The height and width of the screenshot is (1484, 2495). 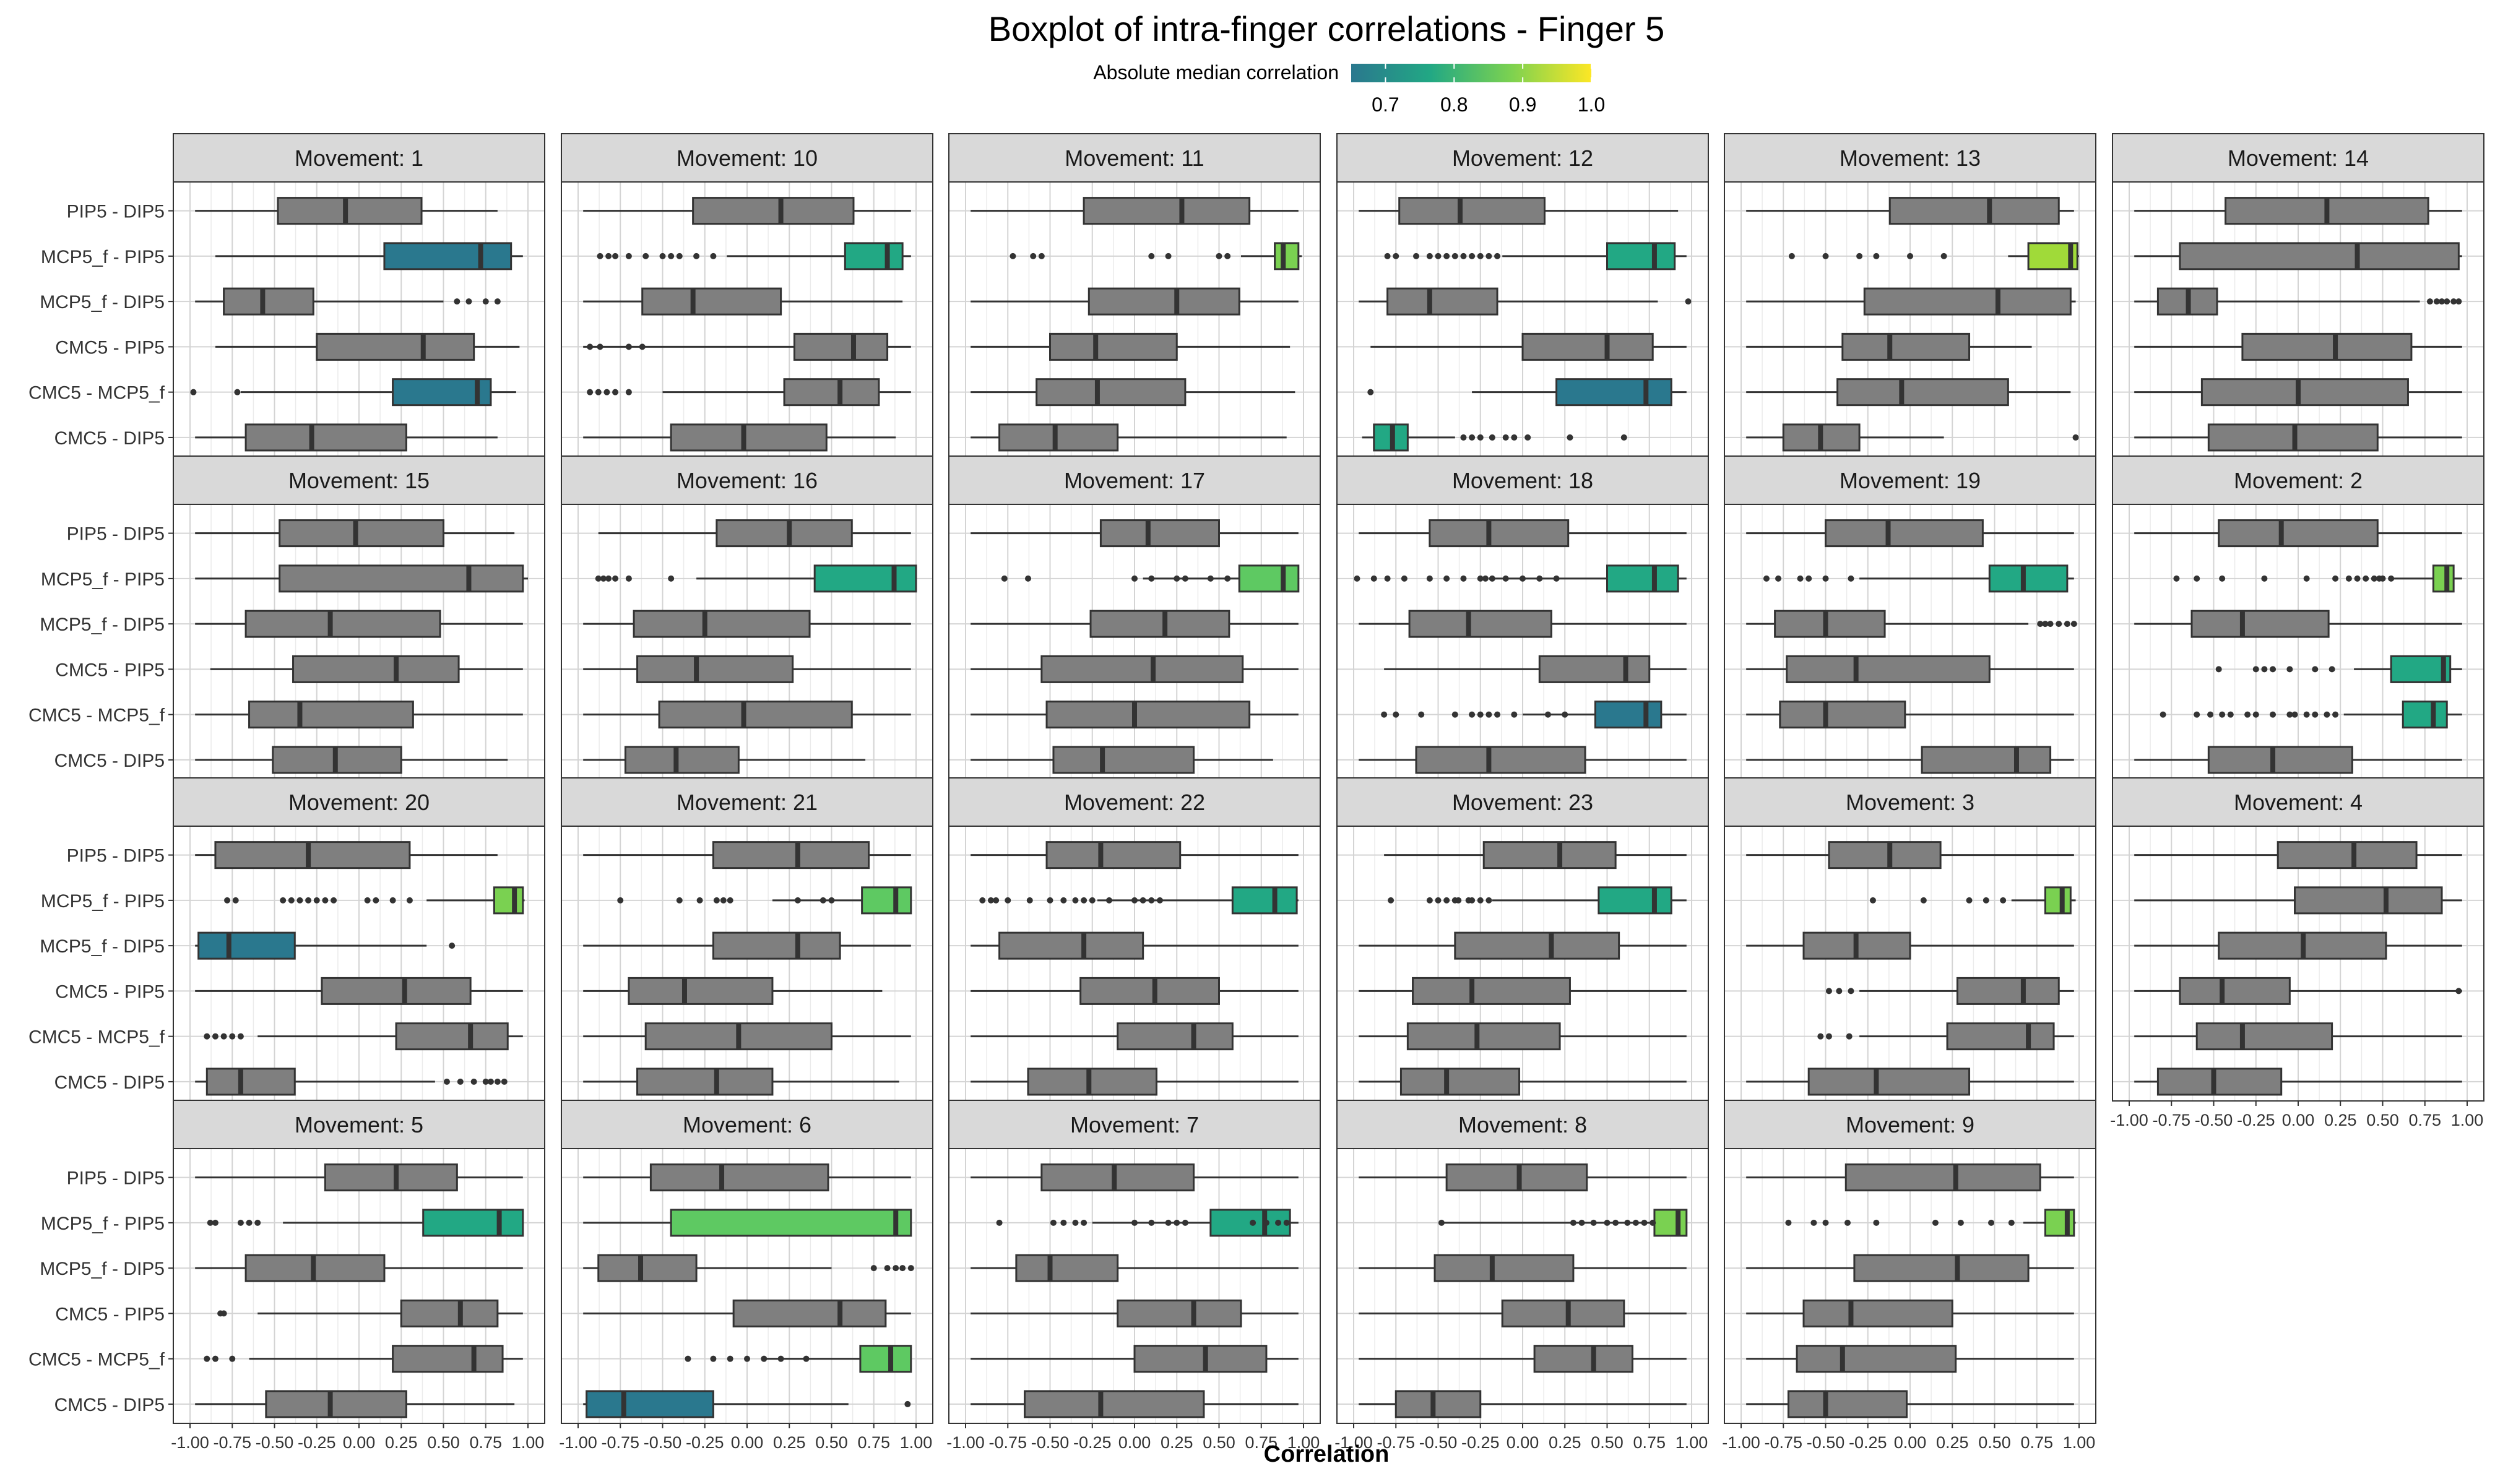 What do you see at coordinates (109, 1082) in the screenshot?
I see `y-tick-label: CMC5 - DIP5` at bounding box center [109, 1082].